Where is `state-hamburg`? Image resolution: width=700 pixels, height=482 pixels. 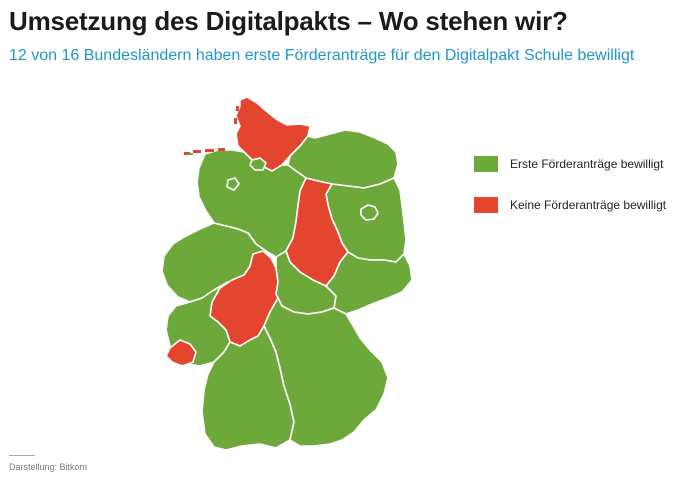 state-hamburg is located at coordinates (258, 164).